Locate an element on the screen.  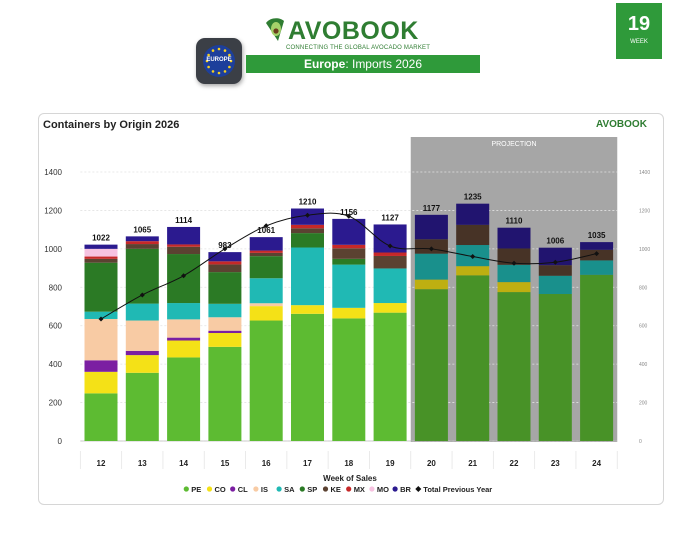
y2-tick-label: 600 is located at coordinates (643, 327).